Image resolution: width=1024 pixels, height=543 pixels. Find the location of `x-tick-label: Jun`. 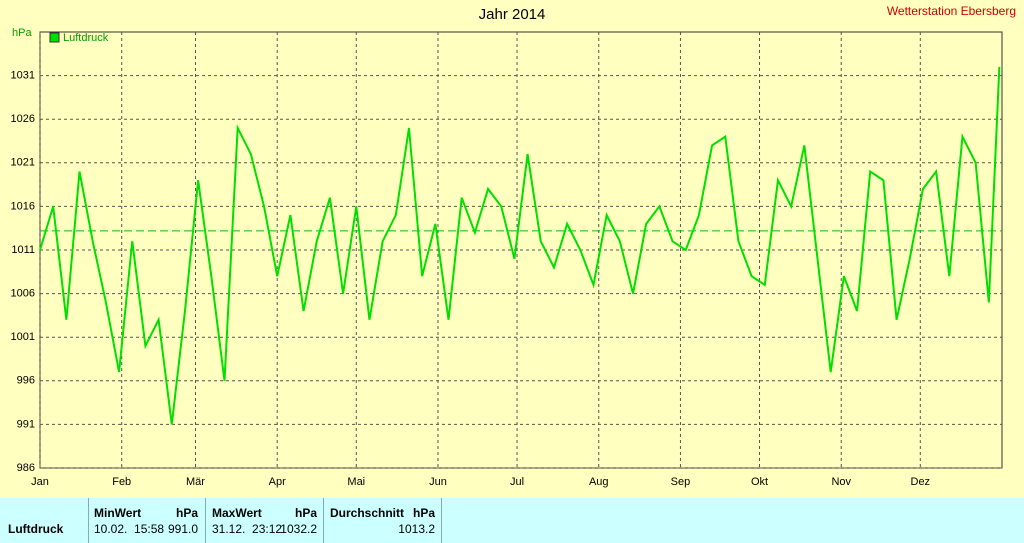

x-tick-label: Jun is located at coordinates (438, 482).